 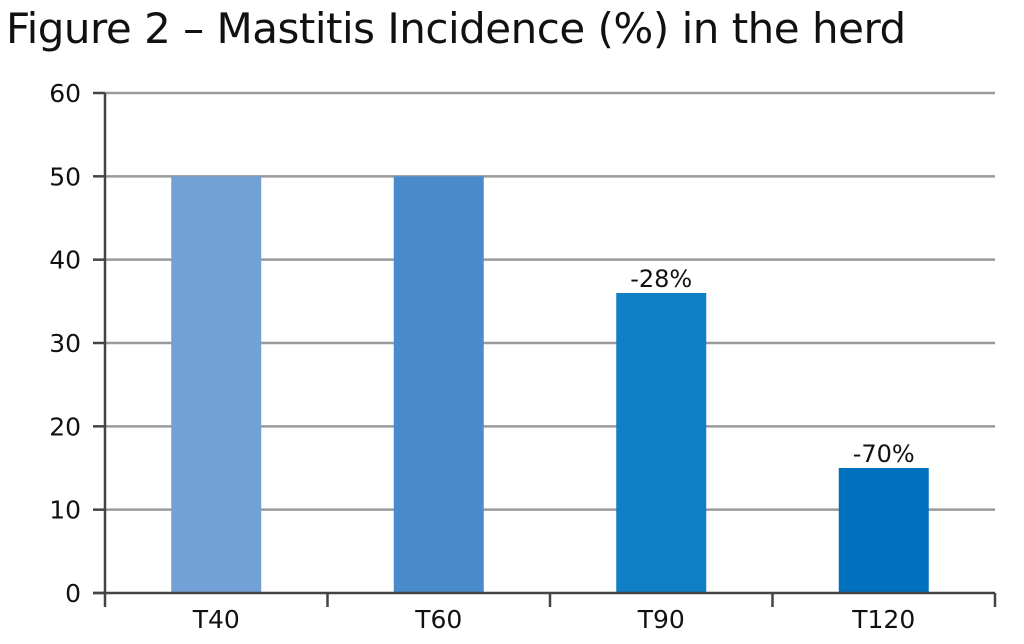 I want to click on y-tick-label: 60, so click(x=65, y=93).